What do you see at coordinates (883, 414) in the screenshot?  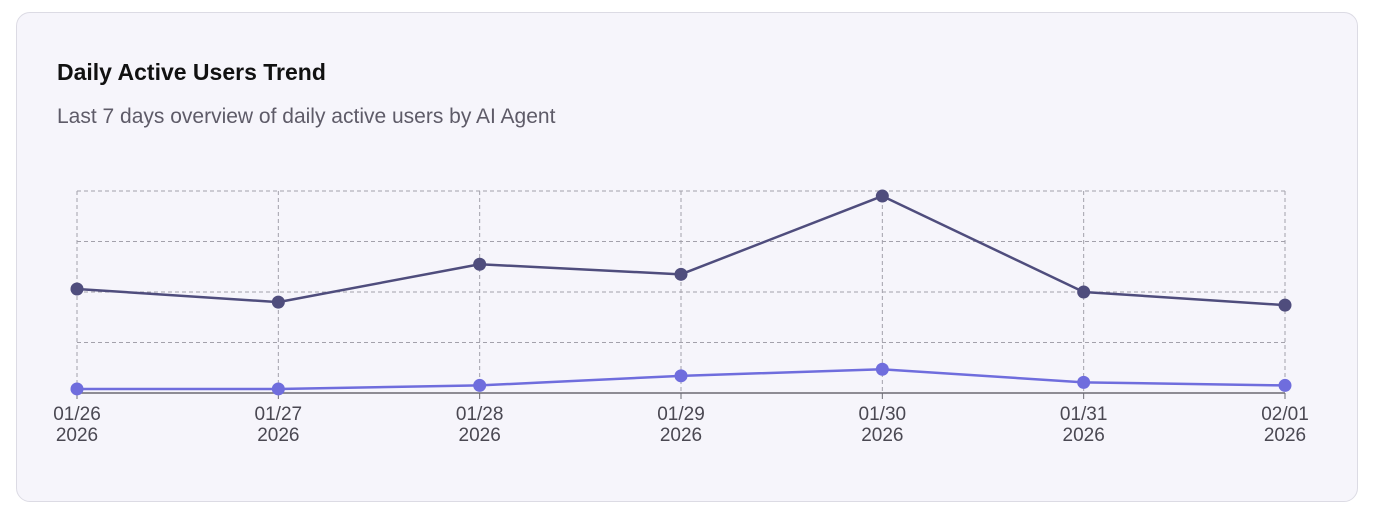 I see `x-tick-date: 01/30` at bounding box center [883, 414].